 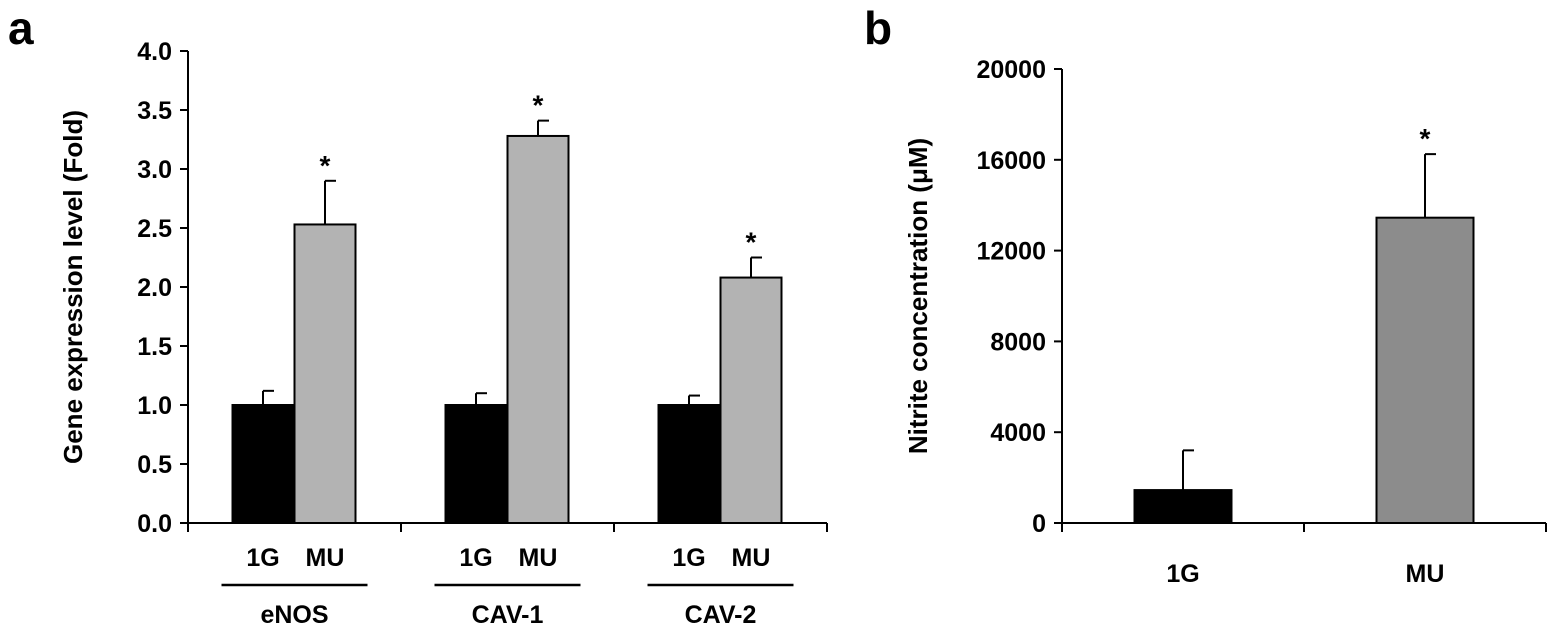 What do you see at coordinates (154, 52) in the screenshot?
I see `panel-a-y-tick-label: 4.0` at bounding box center [154, 52].